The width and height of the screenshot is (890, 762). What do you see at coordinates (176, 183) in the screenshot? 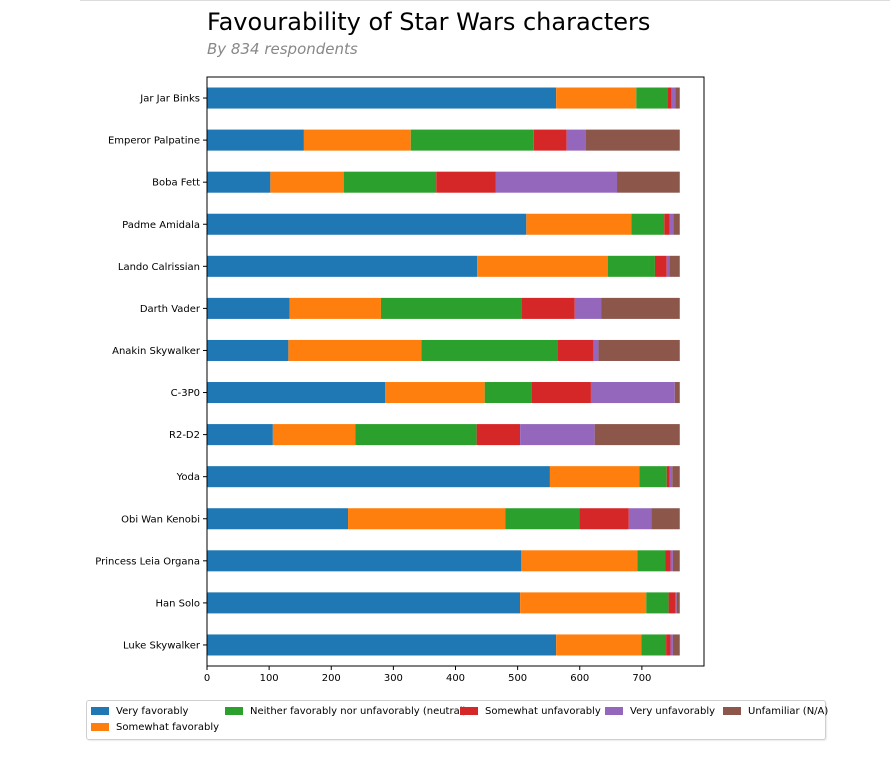
I see `y-tick-label: Boba Fett` at bounding box center [176, 183].